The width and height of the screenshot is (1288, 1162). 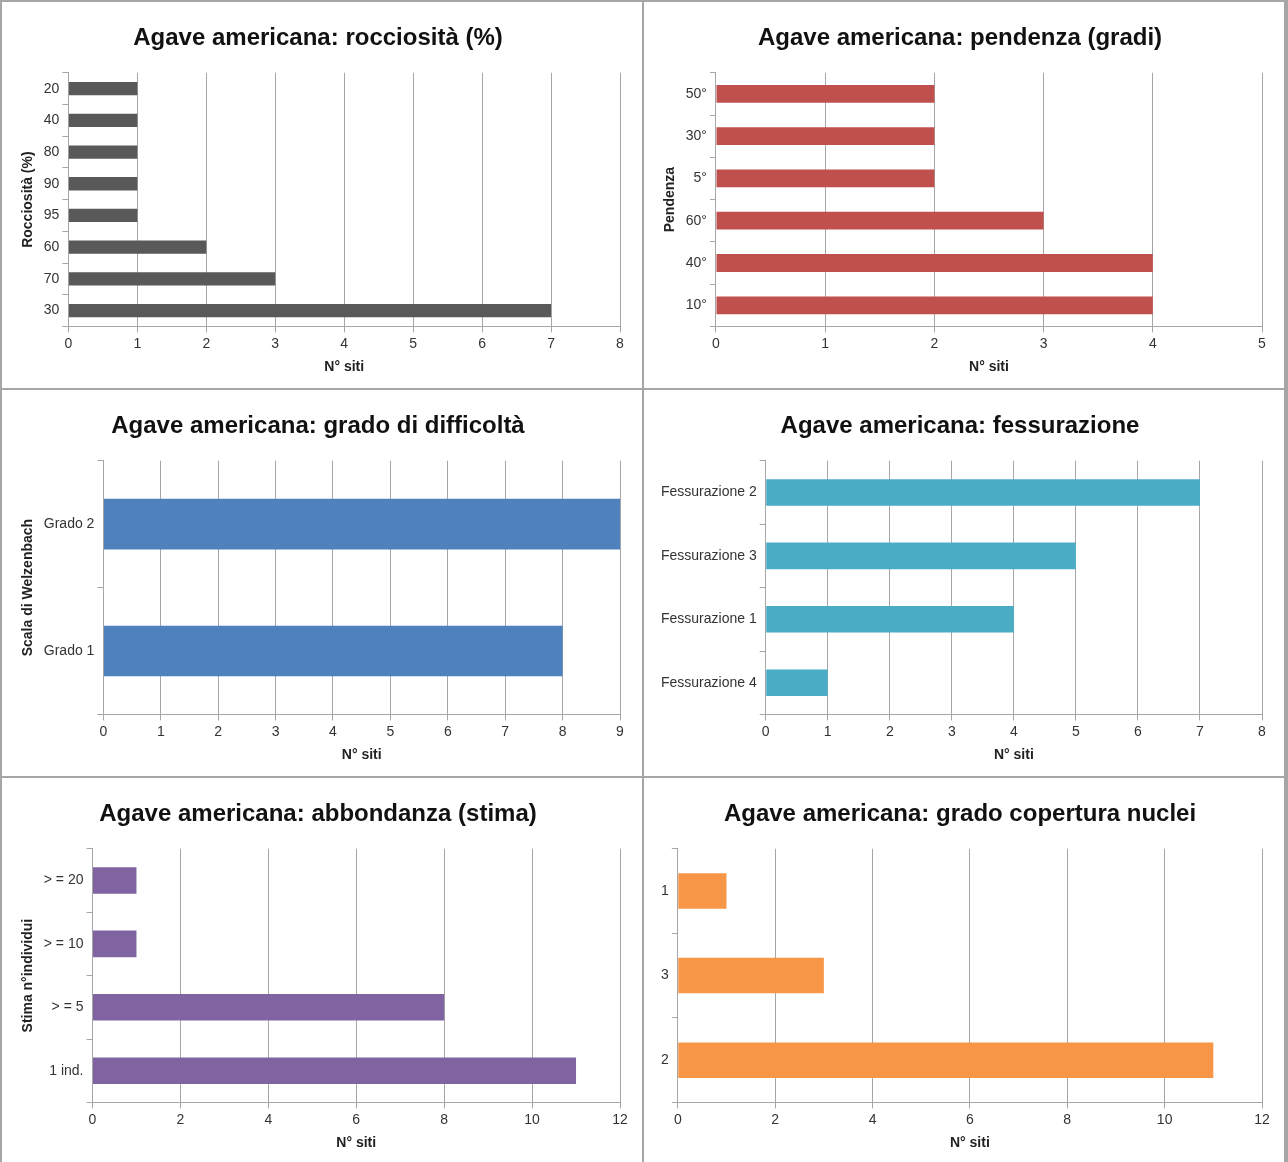 I want to click on y-tick-label: Fessurazione 2, so click(x=709, y=491).